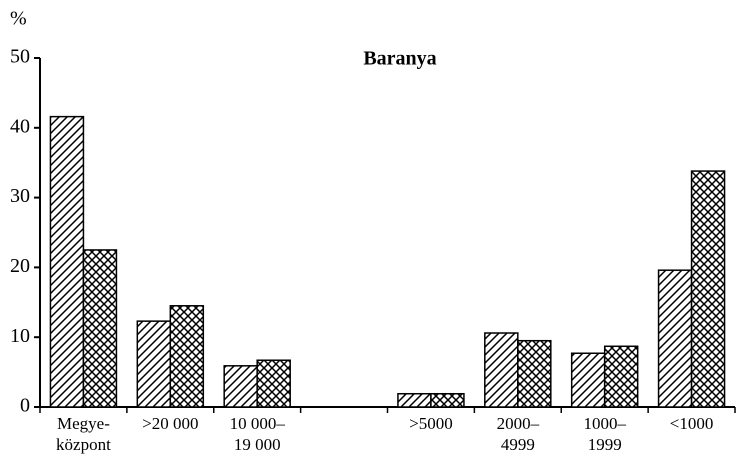 The width and height of the screenshot is (741, 463). I want to click on y-tick-label: 0, so click(25, 406).